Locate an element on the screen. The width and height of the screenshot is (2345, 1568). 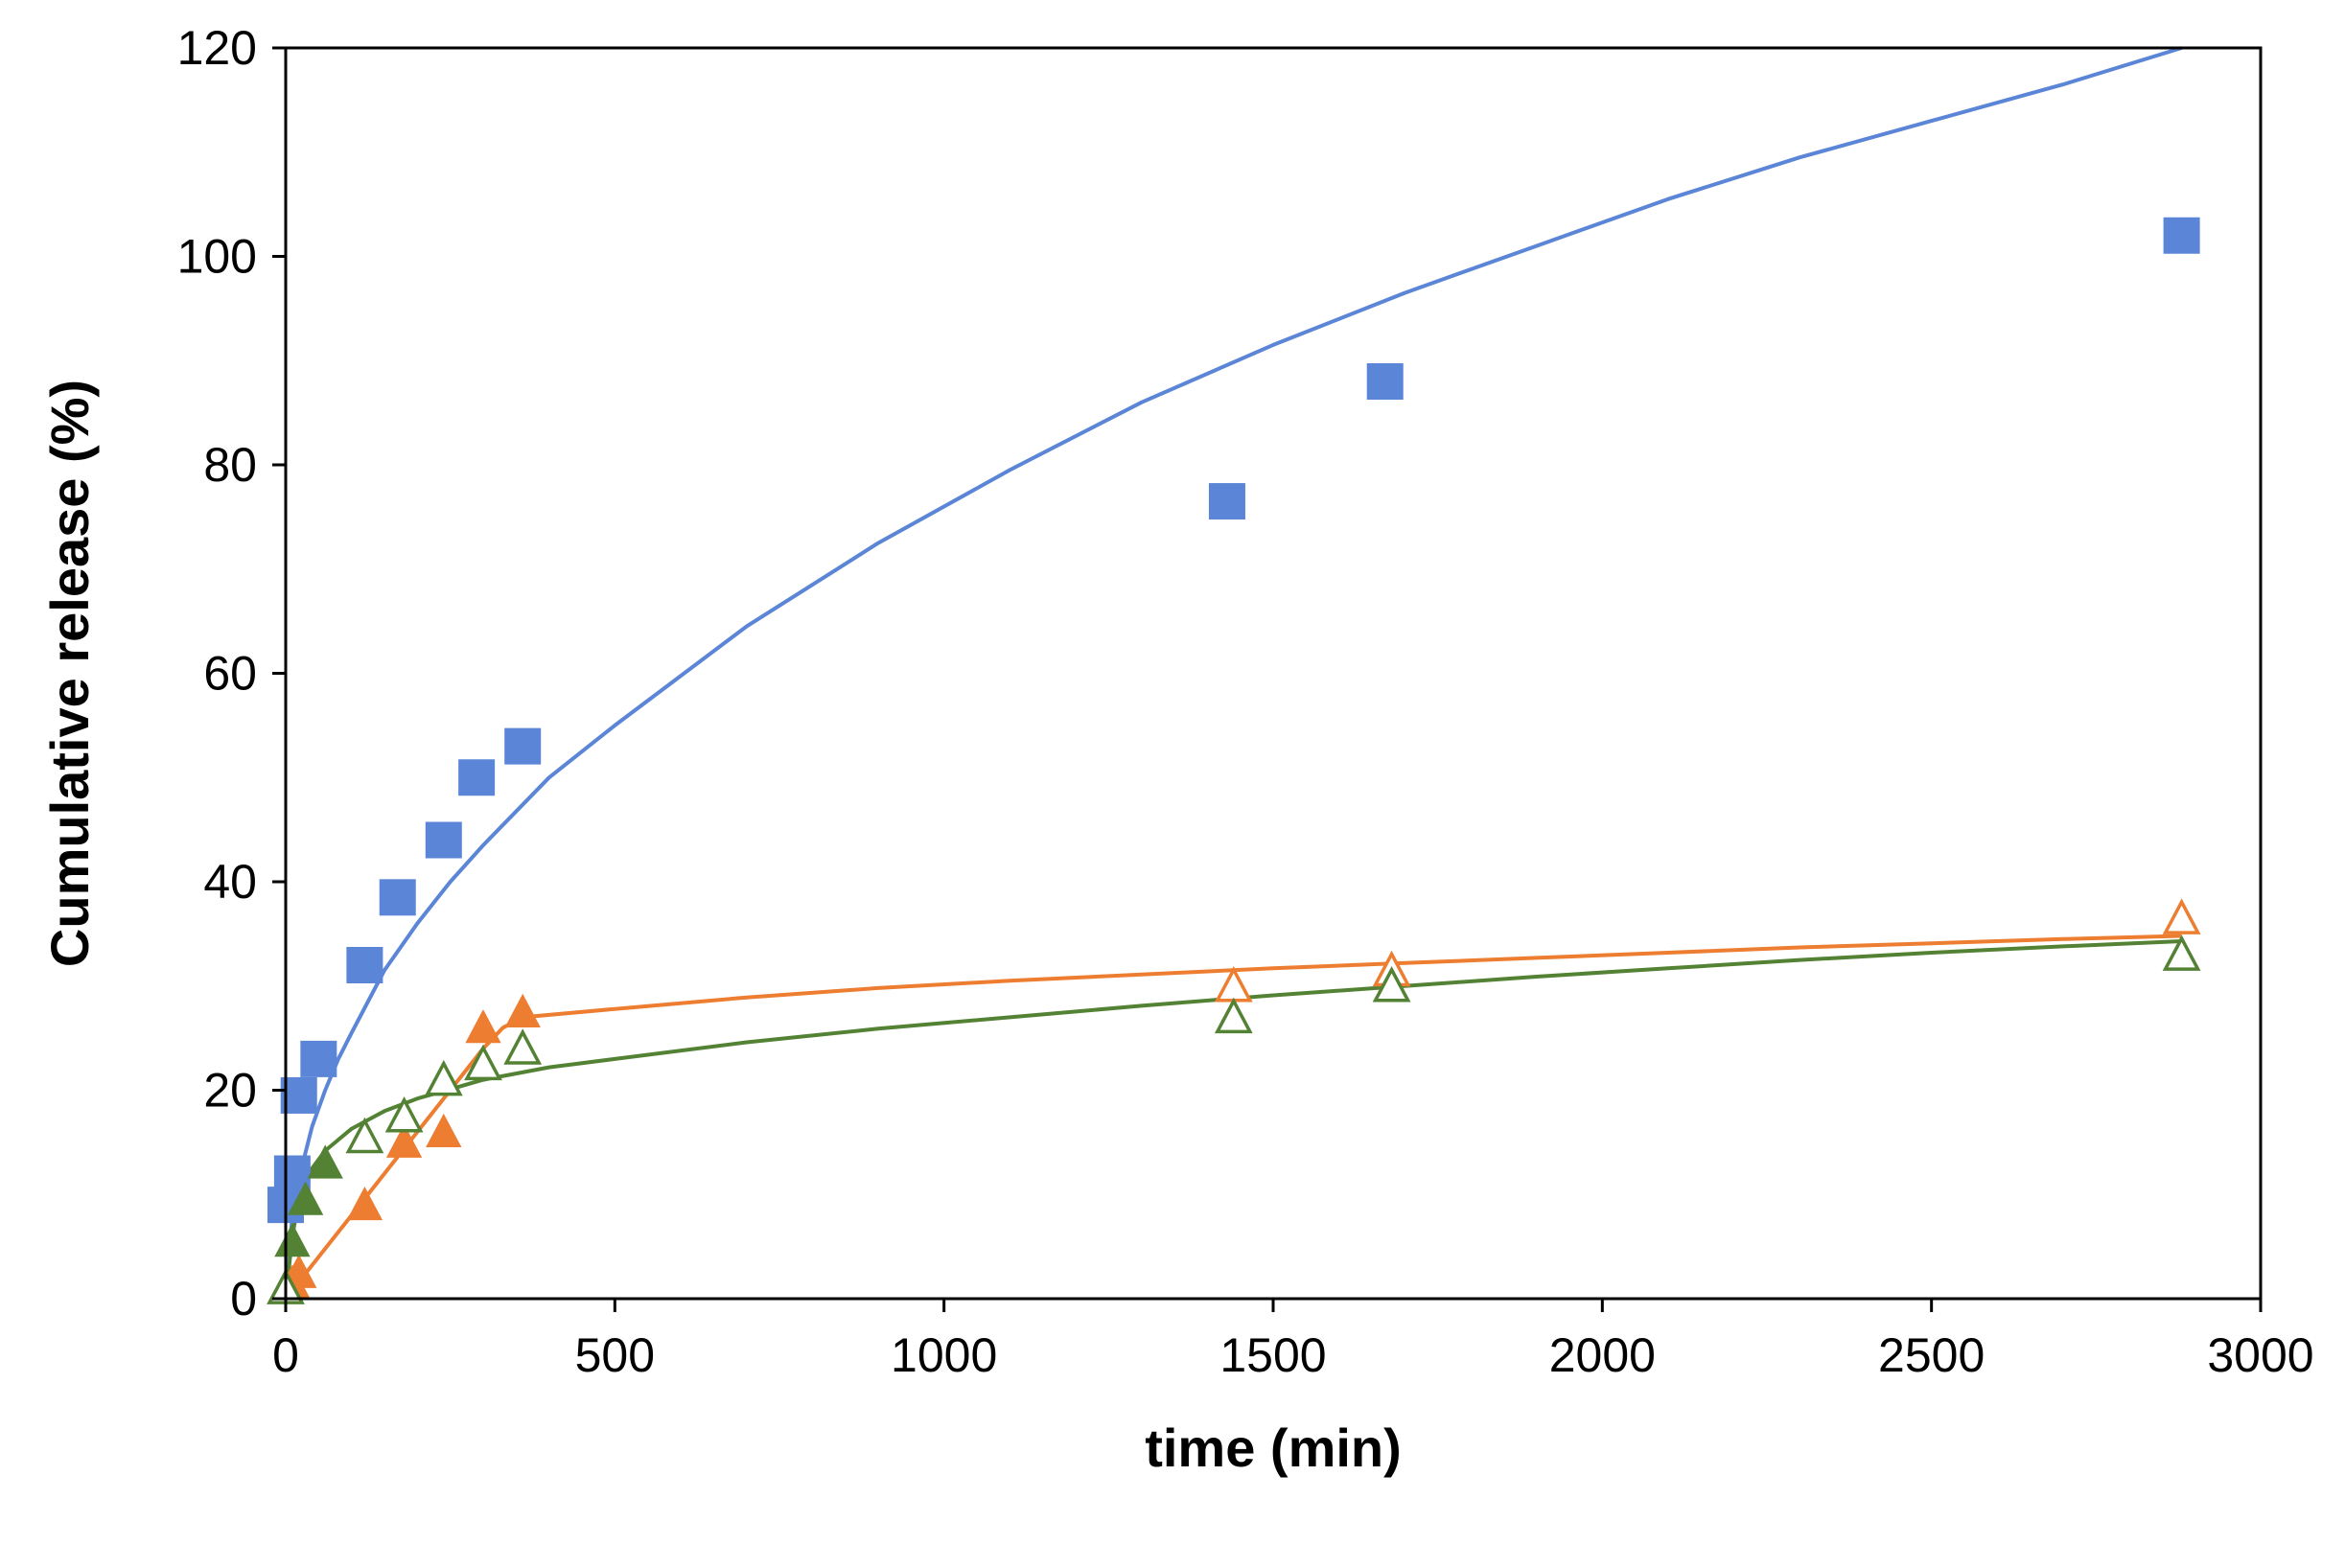
y-tick-label: 80 is located at coordinates (230, 465).